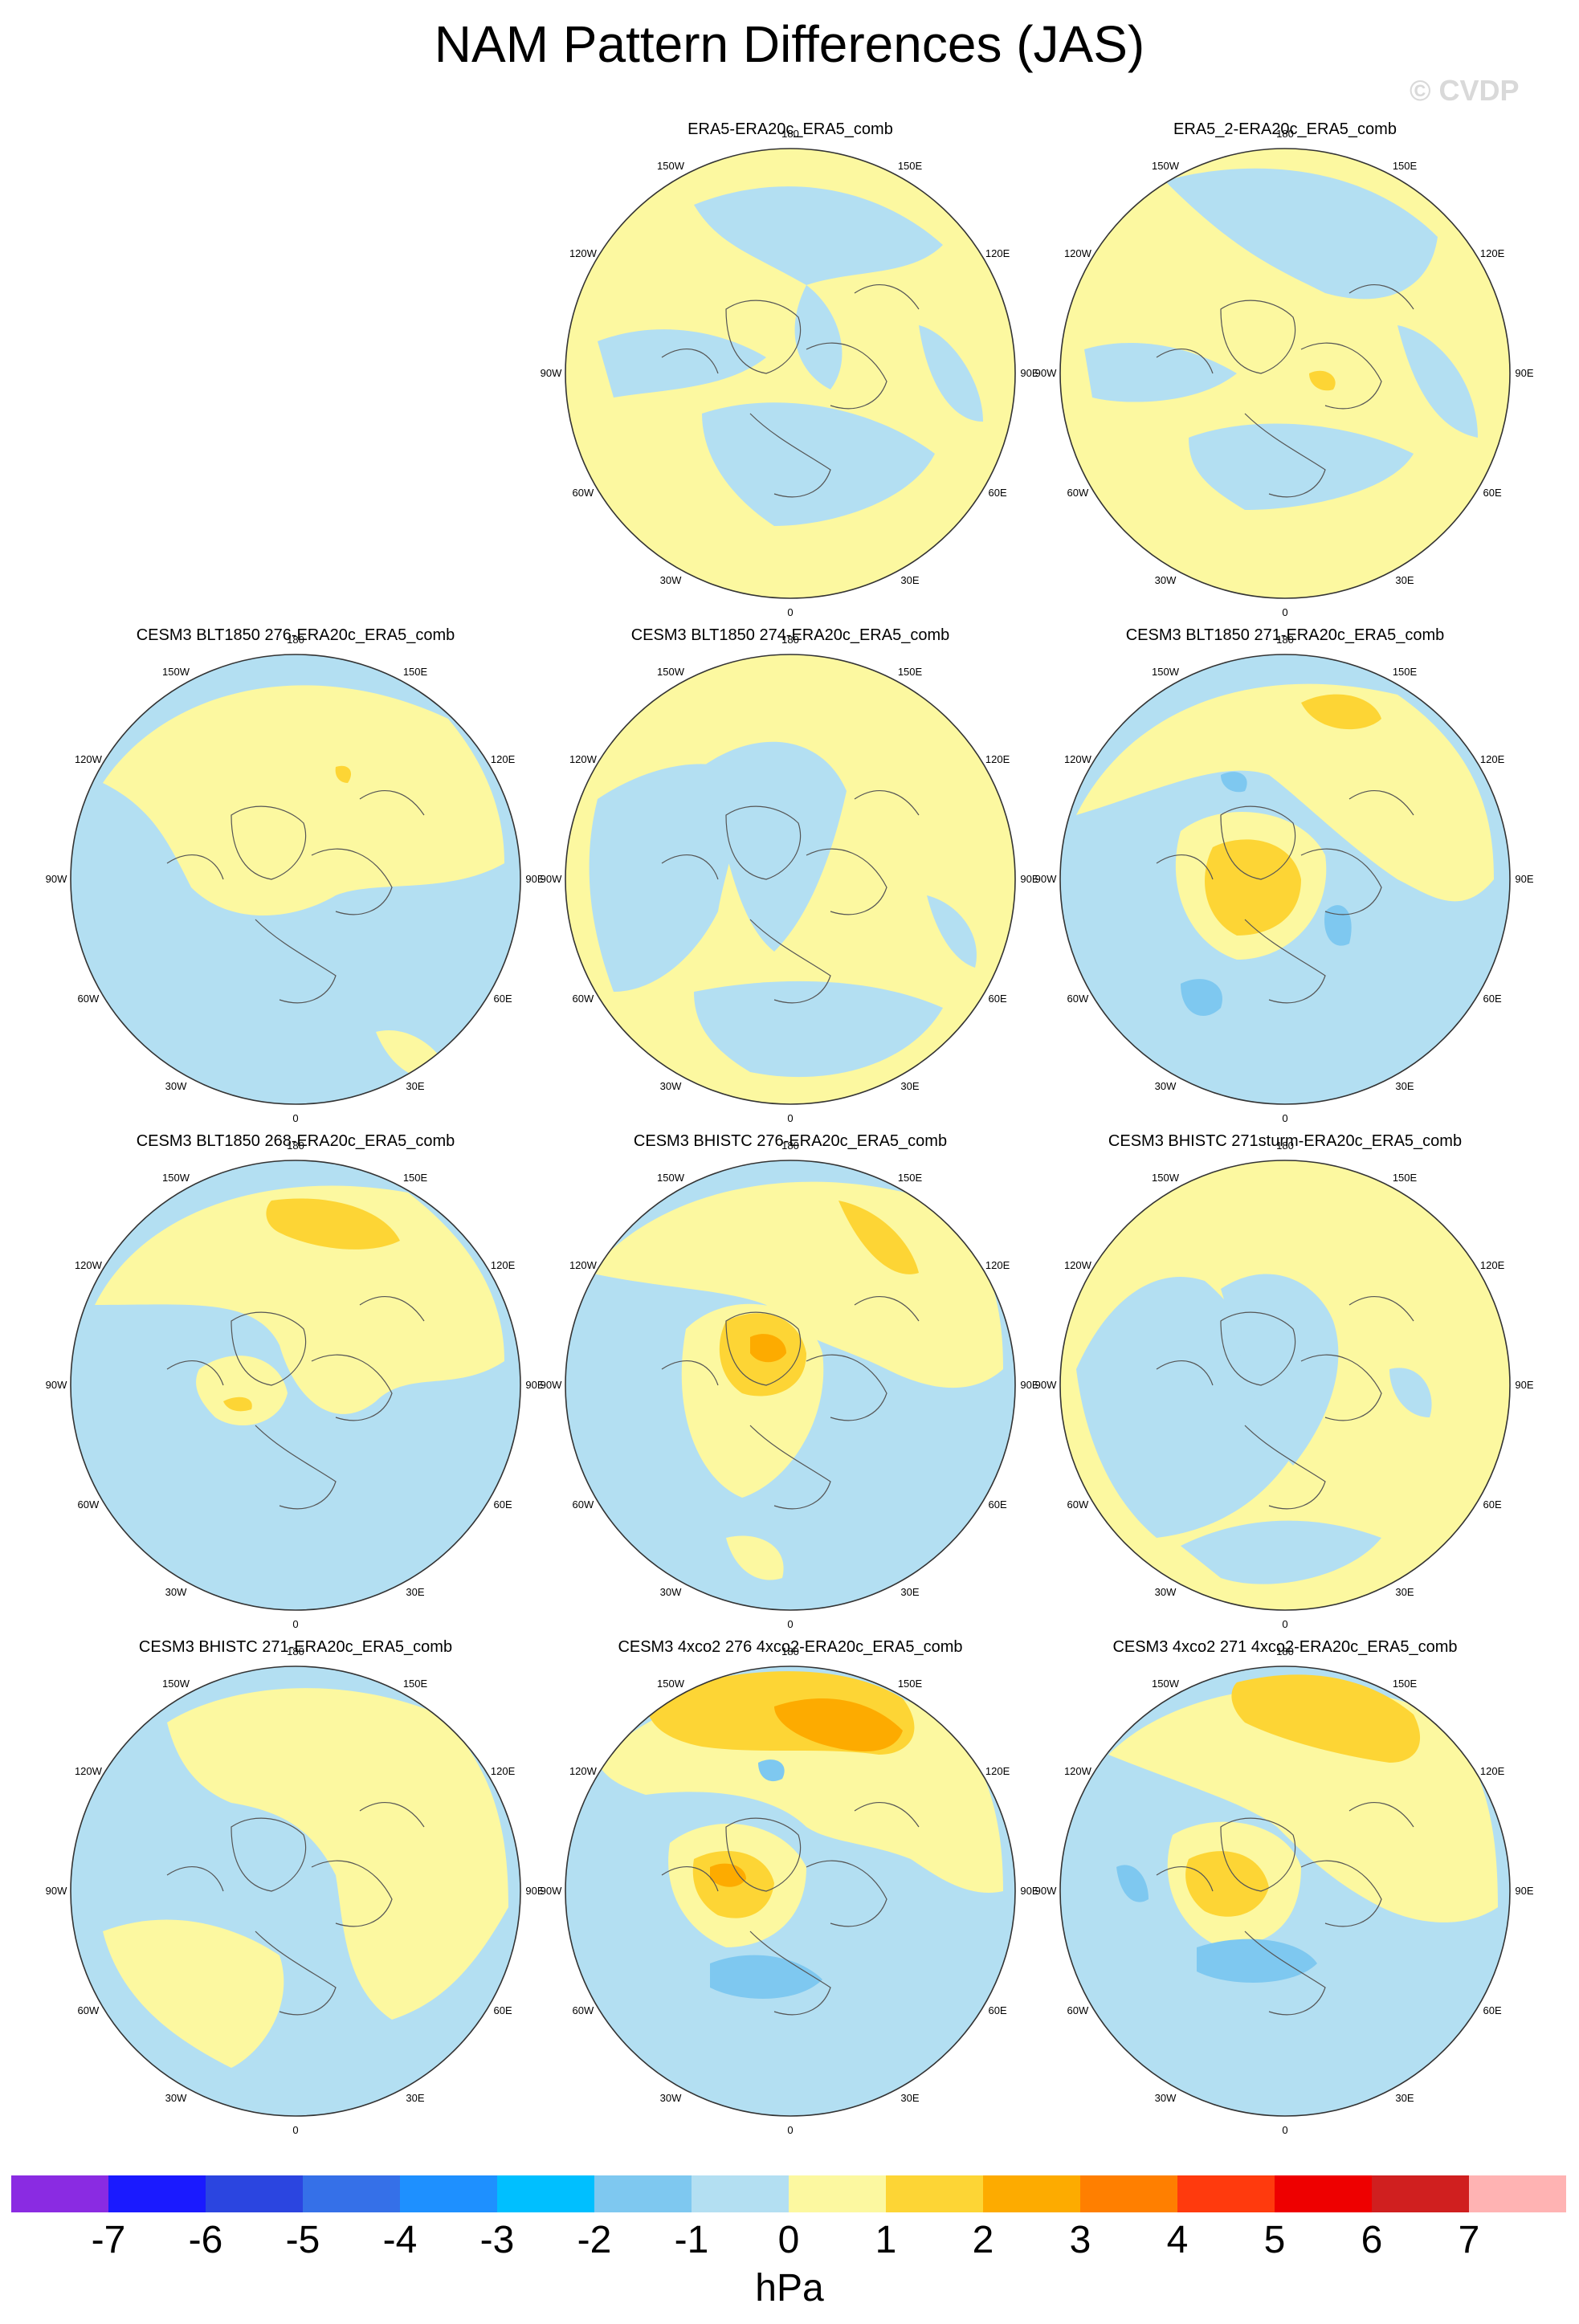 The width and height of the screenshot is (1579, 2324). Describe the element at coordinates (790, 129) in the screenshot. I see `panel-title: ERA5-ERA20c_ERA5_comb` at that location.